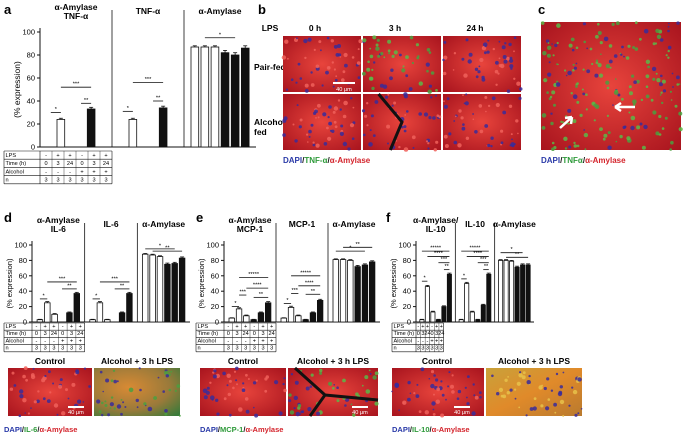 This screenshot has width=685, height=438. Describe the element at coordinates (566, 122) in the screenshot. I see `arrow-left` at that location.